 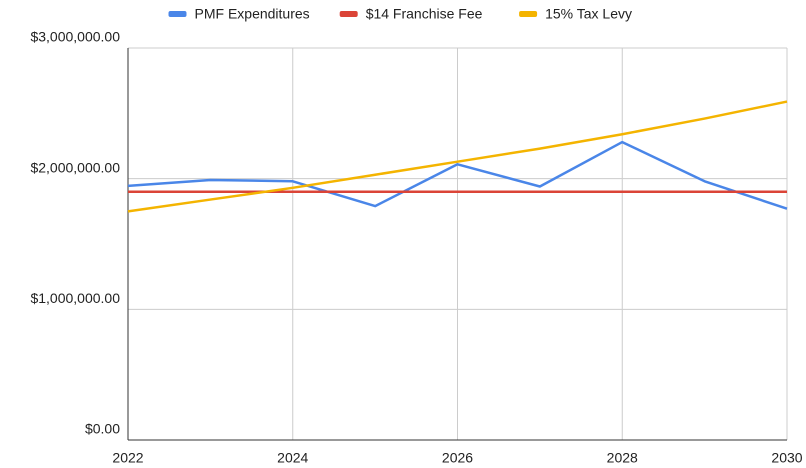 What do you see at coordinates (102, 429) in the screenshot?
I see `y-tick-label: $0.00` at bounding box center [102, 429].